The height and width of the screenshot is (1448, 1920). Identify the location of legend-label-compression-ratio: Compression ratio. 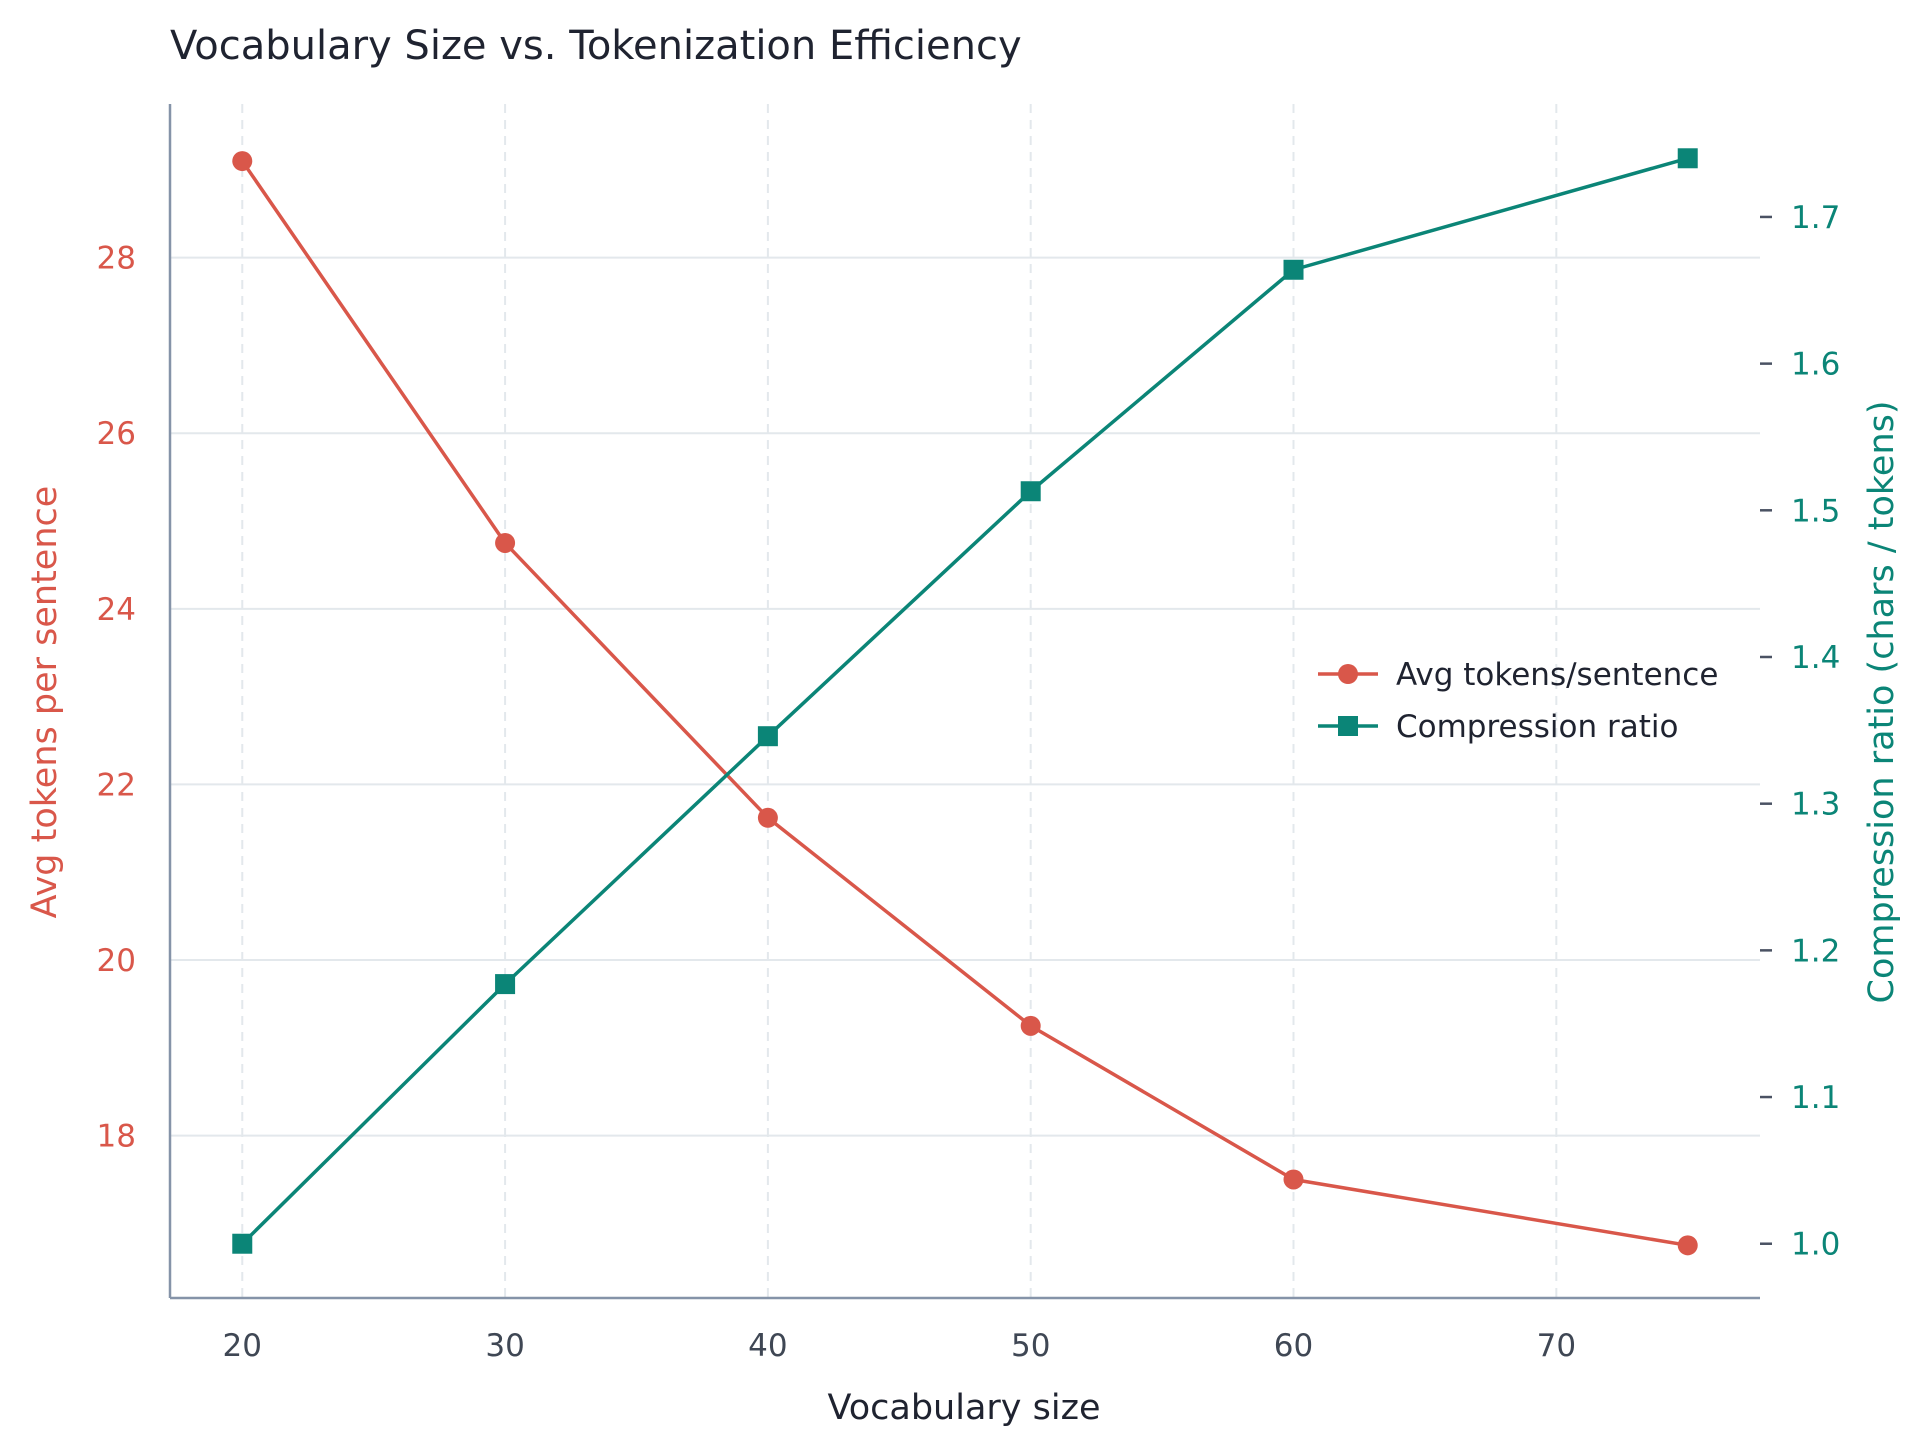
(1537, 727).